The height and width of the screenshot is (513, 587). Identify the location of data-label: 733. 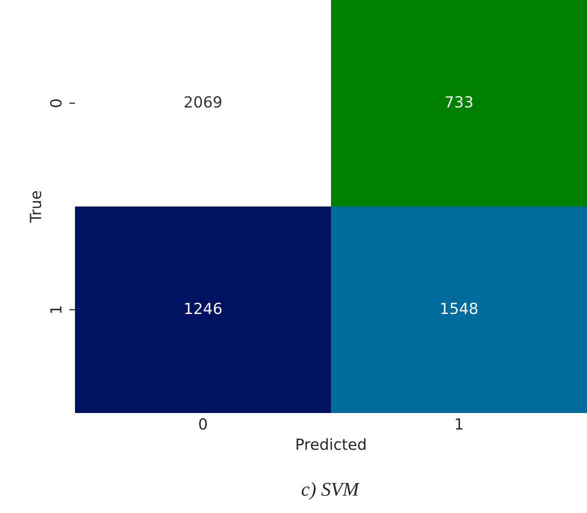
(459, 102).